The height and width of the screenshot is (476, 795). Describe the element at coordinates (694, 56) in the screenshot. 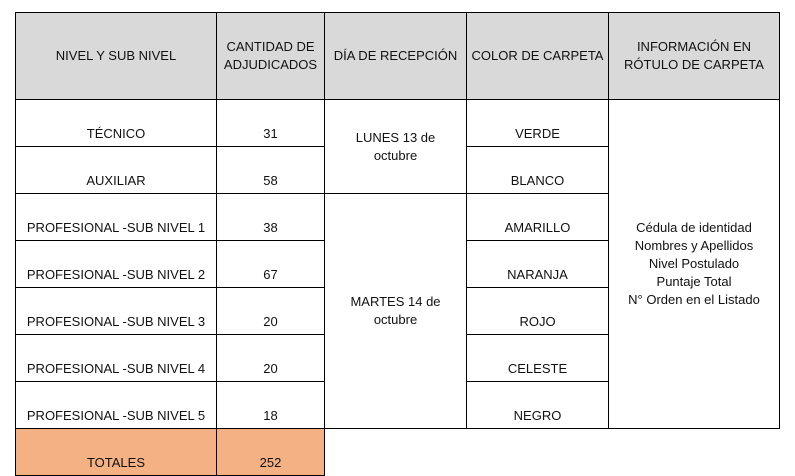

I see `header-info: INFORMACIÓN EN RÓTULO DE CARPETA` at that location.